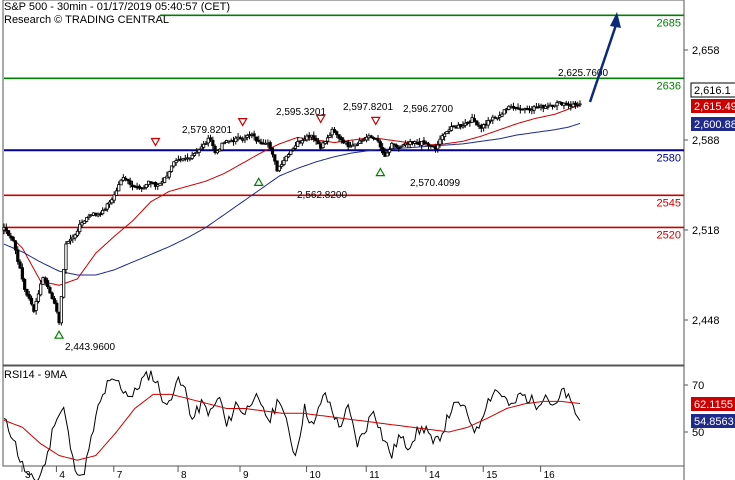 The height and width of the screenshot is (480, 735). I want to click on price-badge-fast: 2,615.49, so click(713, 106).